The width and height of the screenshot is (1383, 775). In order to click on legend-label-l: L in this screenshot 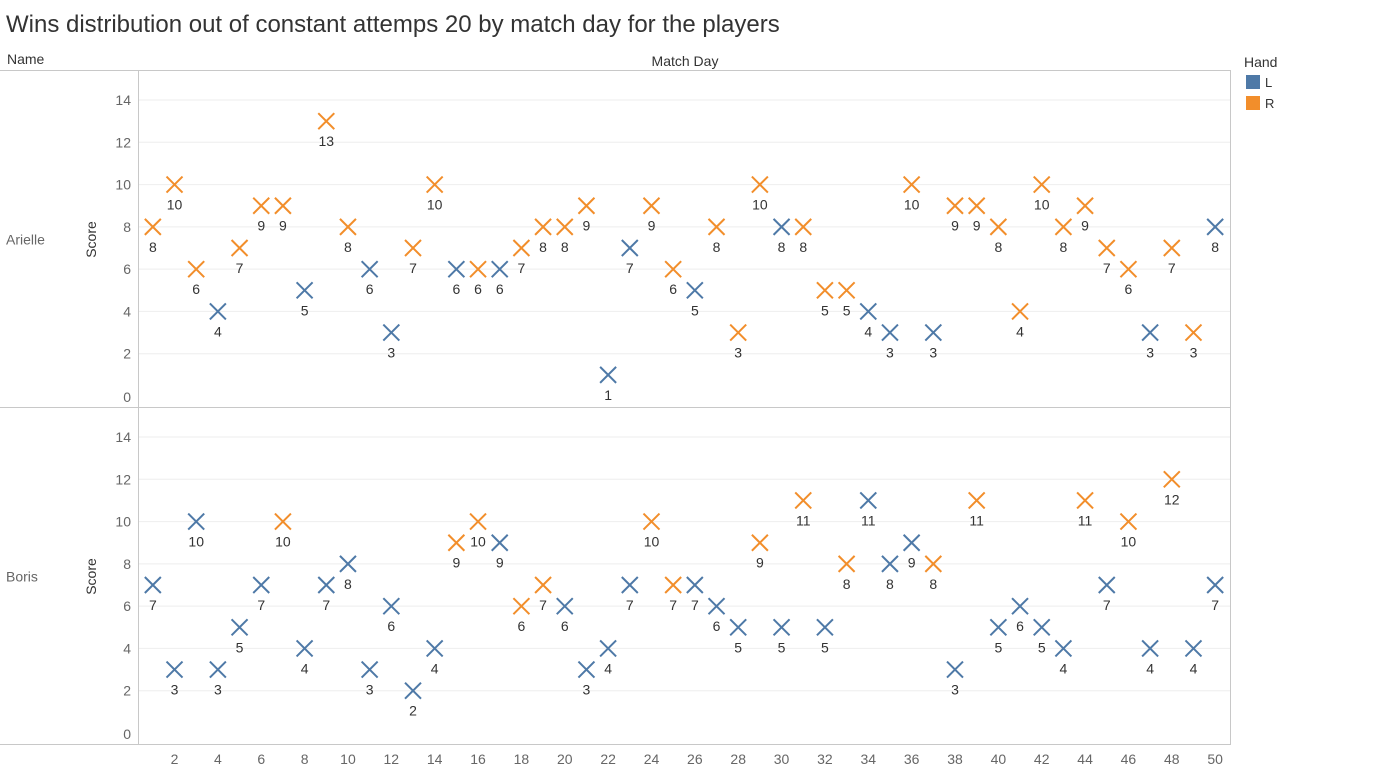, I will do `click(1268, 82)`.